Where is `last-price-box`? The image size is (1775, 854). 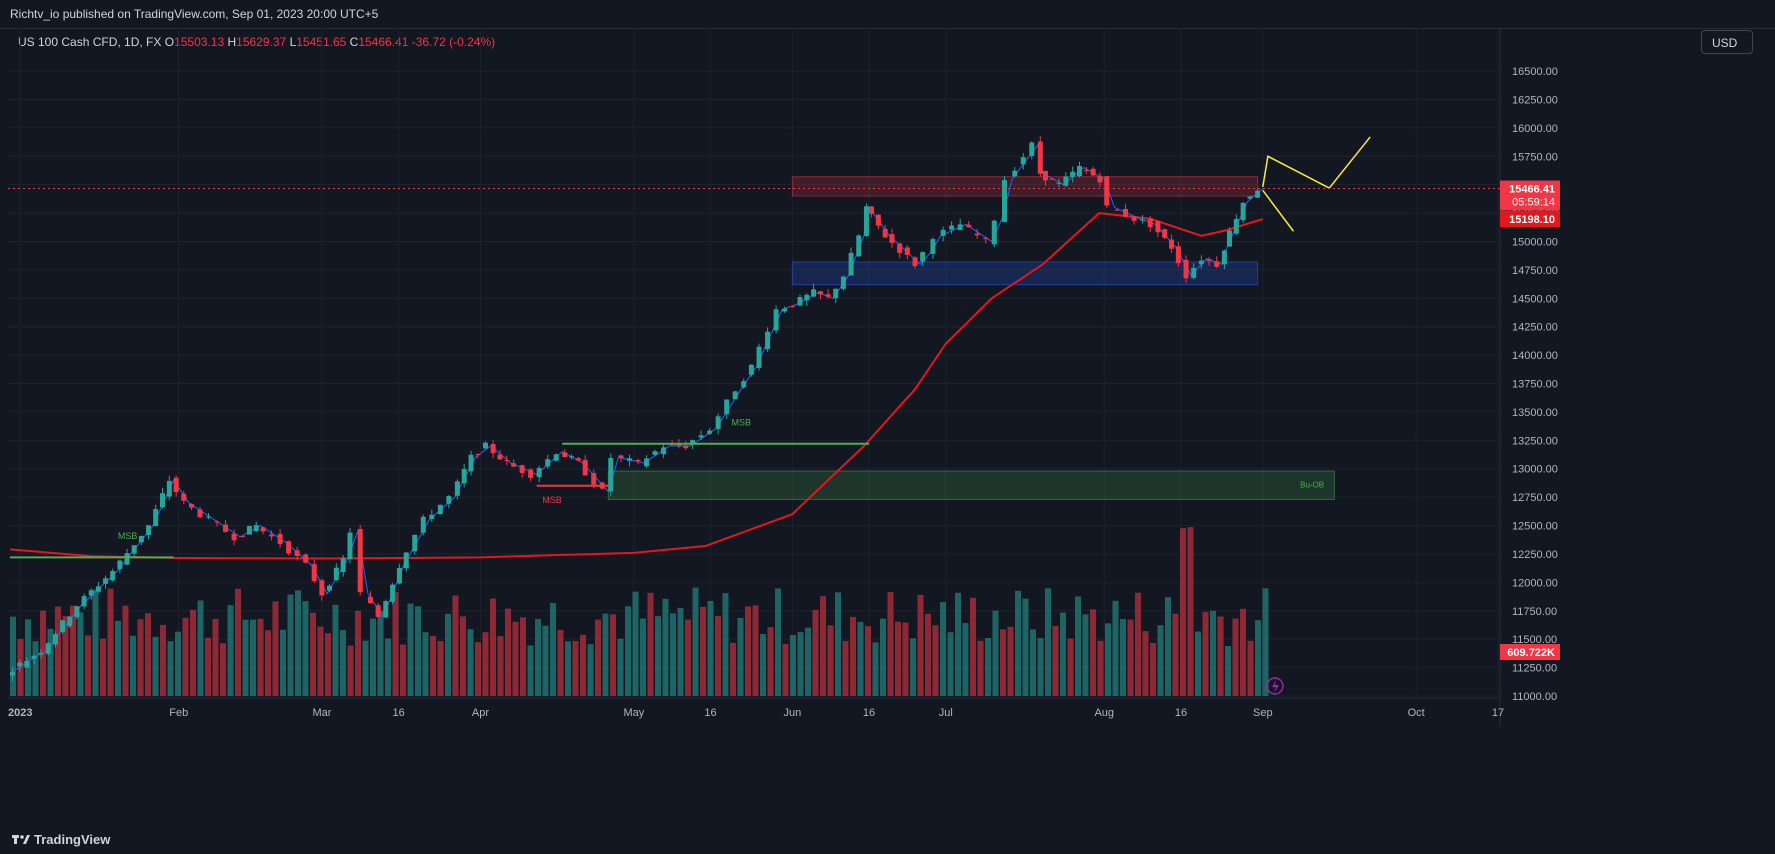
last-price-box is located at coordinates (1530, 195).